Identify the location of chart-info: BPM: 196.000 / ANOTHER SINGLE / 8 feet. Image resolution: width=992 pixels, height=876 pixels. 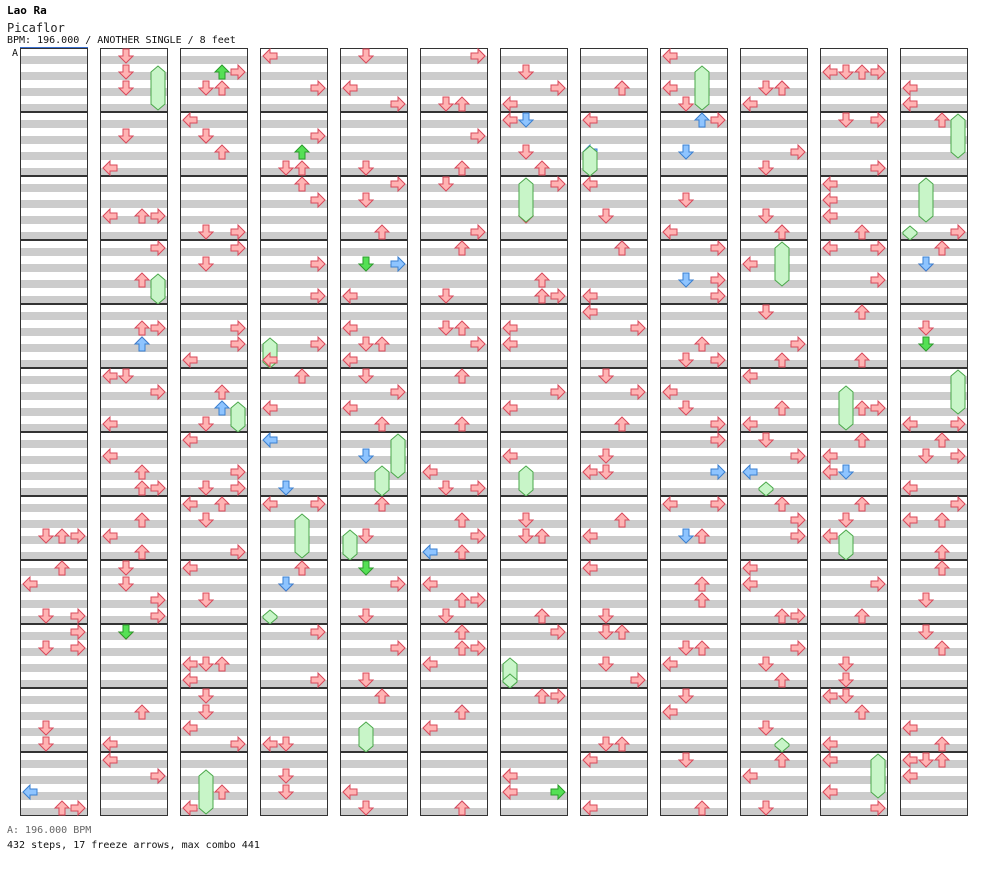
(121, 40).